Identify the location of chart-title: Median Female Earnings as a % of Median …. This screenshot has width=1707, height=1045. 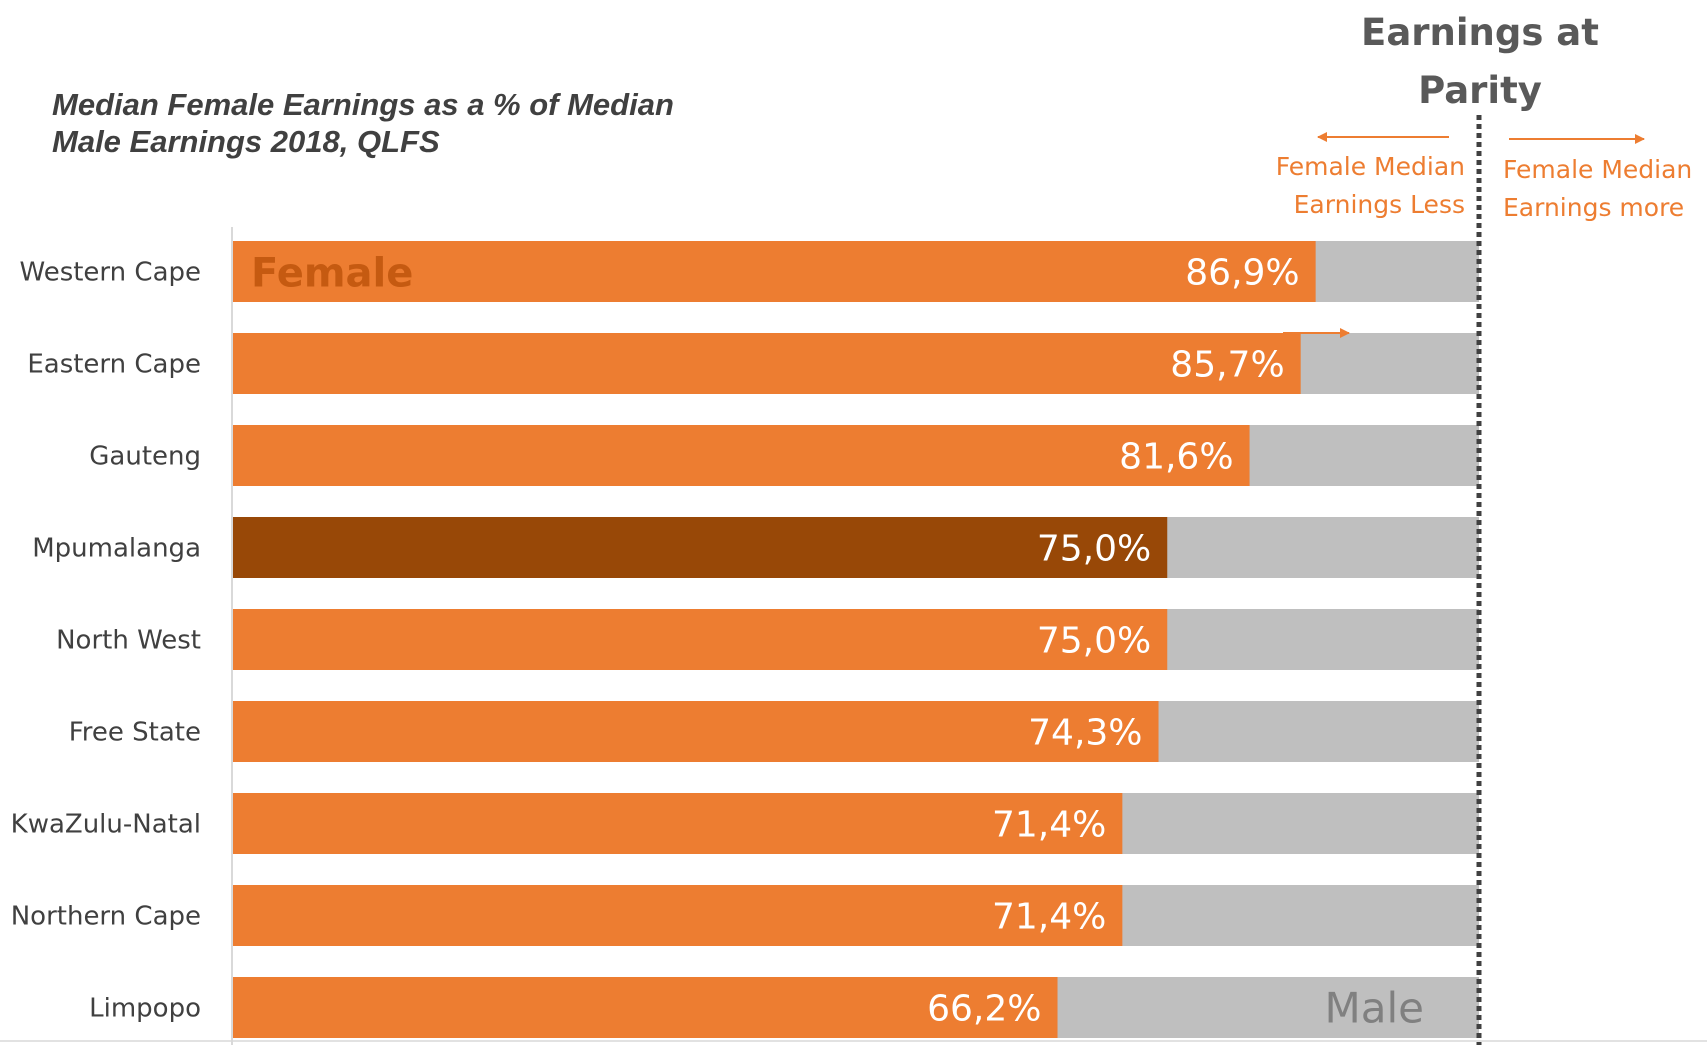
(363, 123).